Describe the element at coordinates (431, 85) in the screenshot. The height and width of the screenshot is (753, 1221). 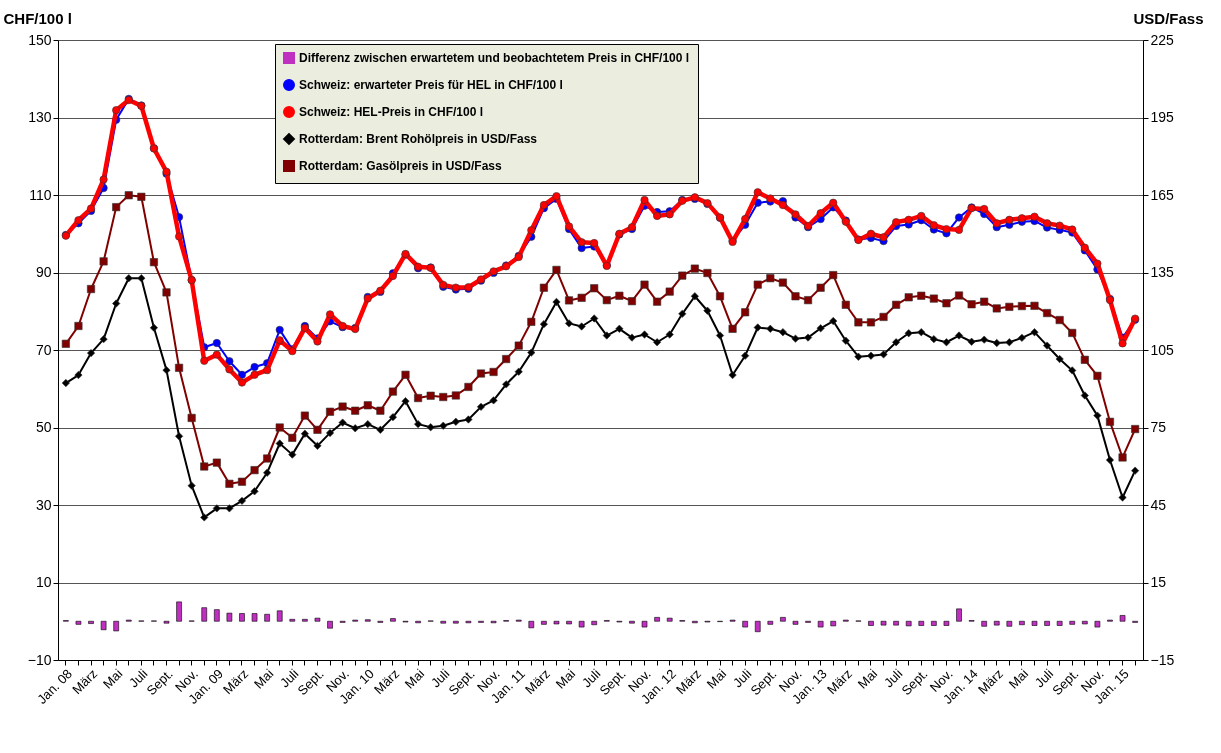
I see `legend-label: Schweiz: erwarteter Preis für HEL in CHF/100 l` at that location.